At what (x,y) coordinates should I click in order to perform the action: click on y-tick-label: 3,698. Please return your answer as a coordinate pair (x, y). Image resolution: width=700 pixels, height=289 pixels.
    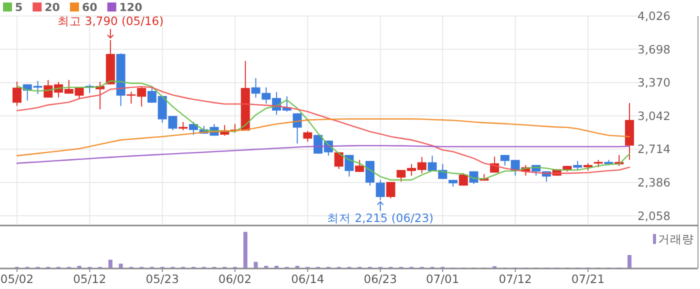
    Looking at the image, I should click on (654, 49).